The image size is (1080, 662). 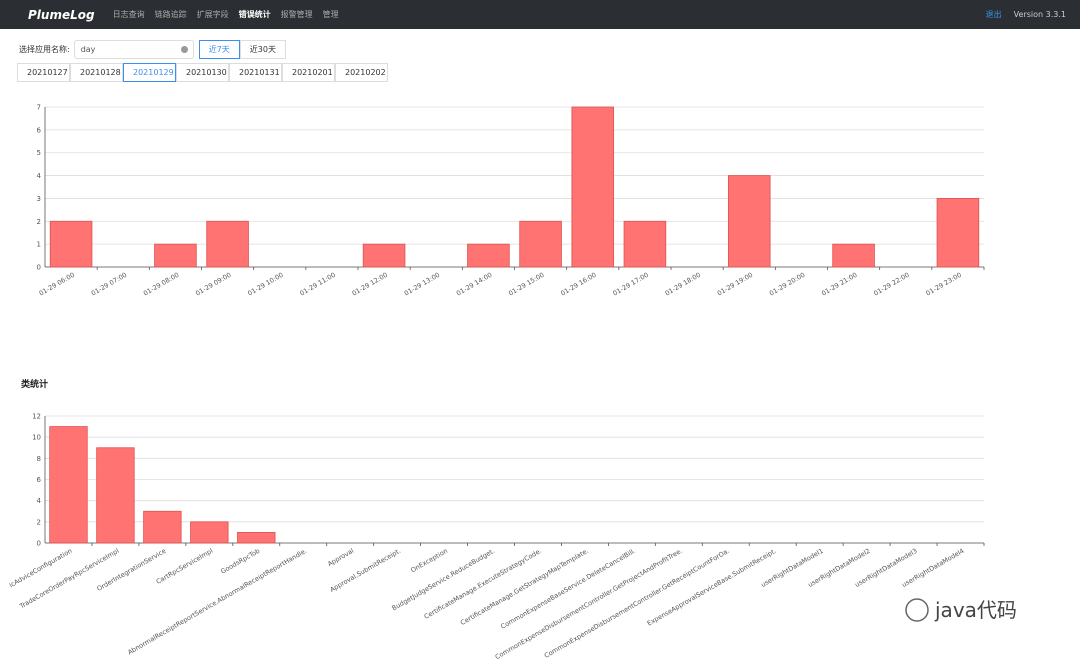 I want to click on x-tick-label: 01-29 07:00, so click(x=109, y=284).